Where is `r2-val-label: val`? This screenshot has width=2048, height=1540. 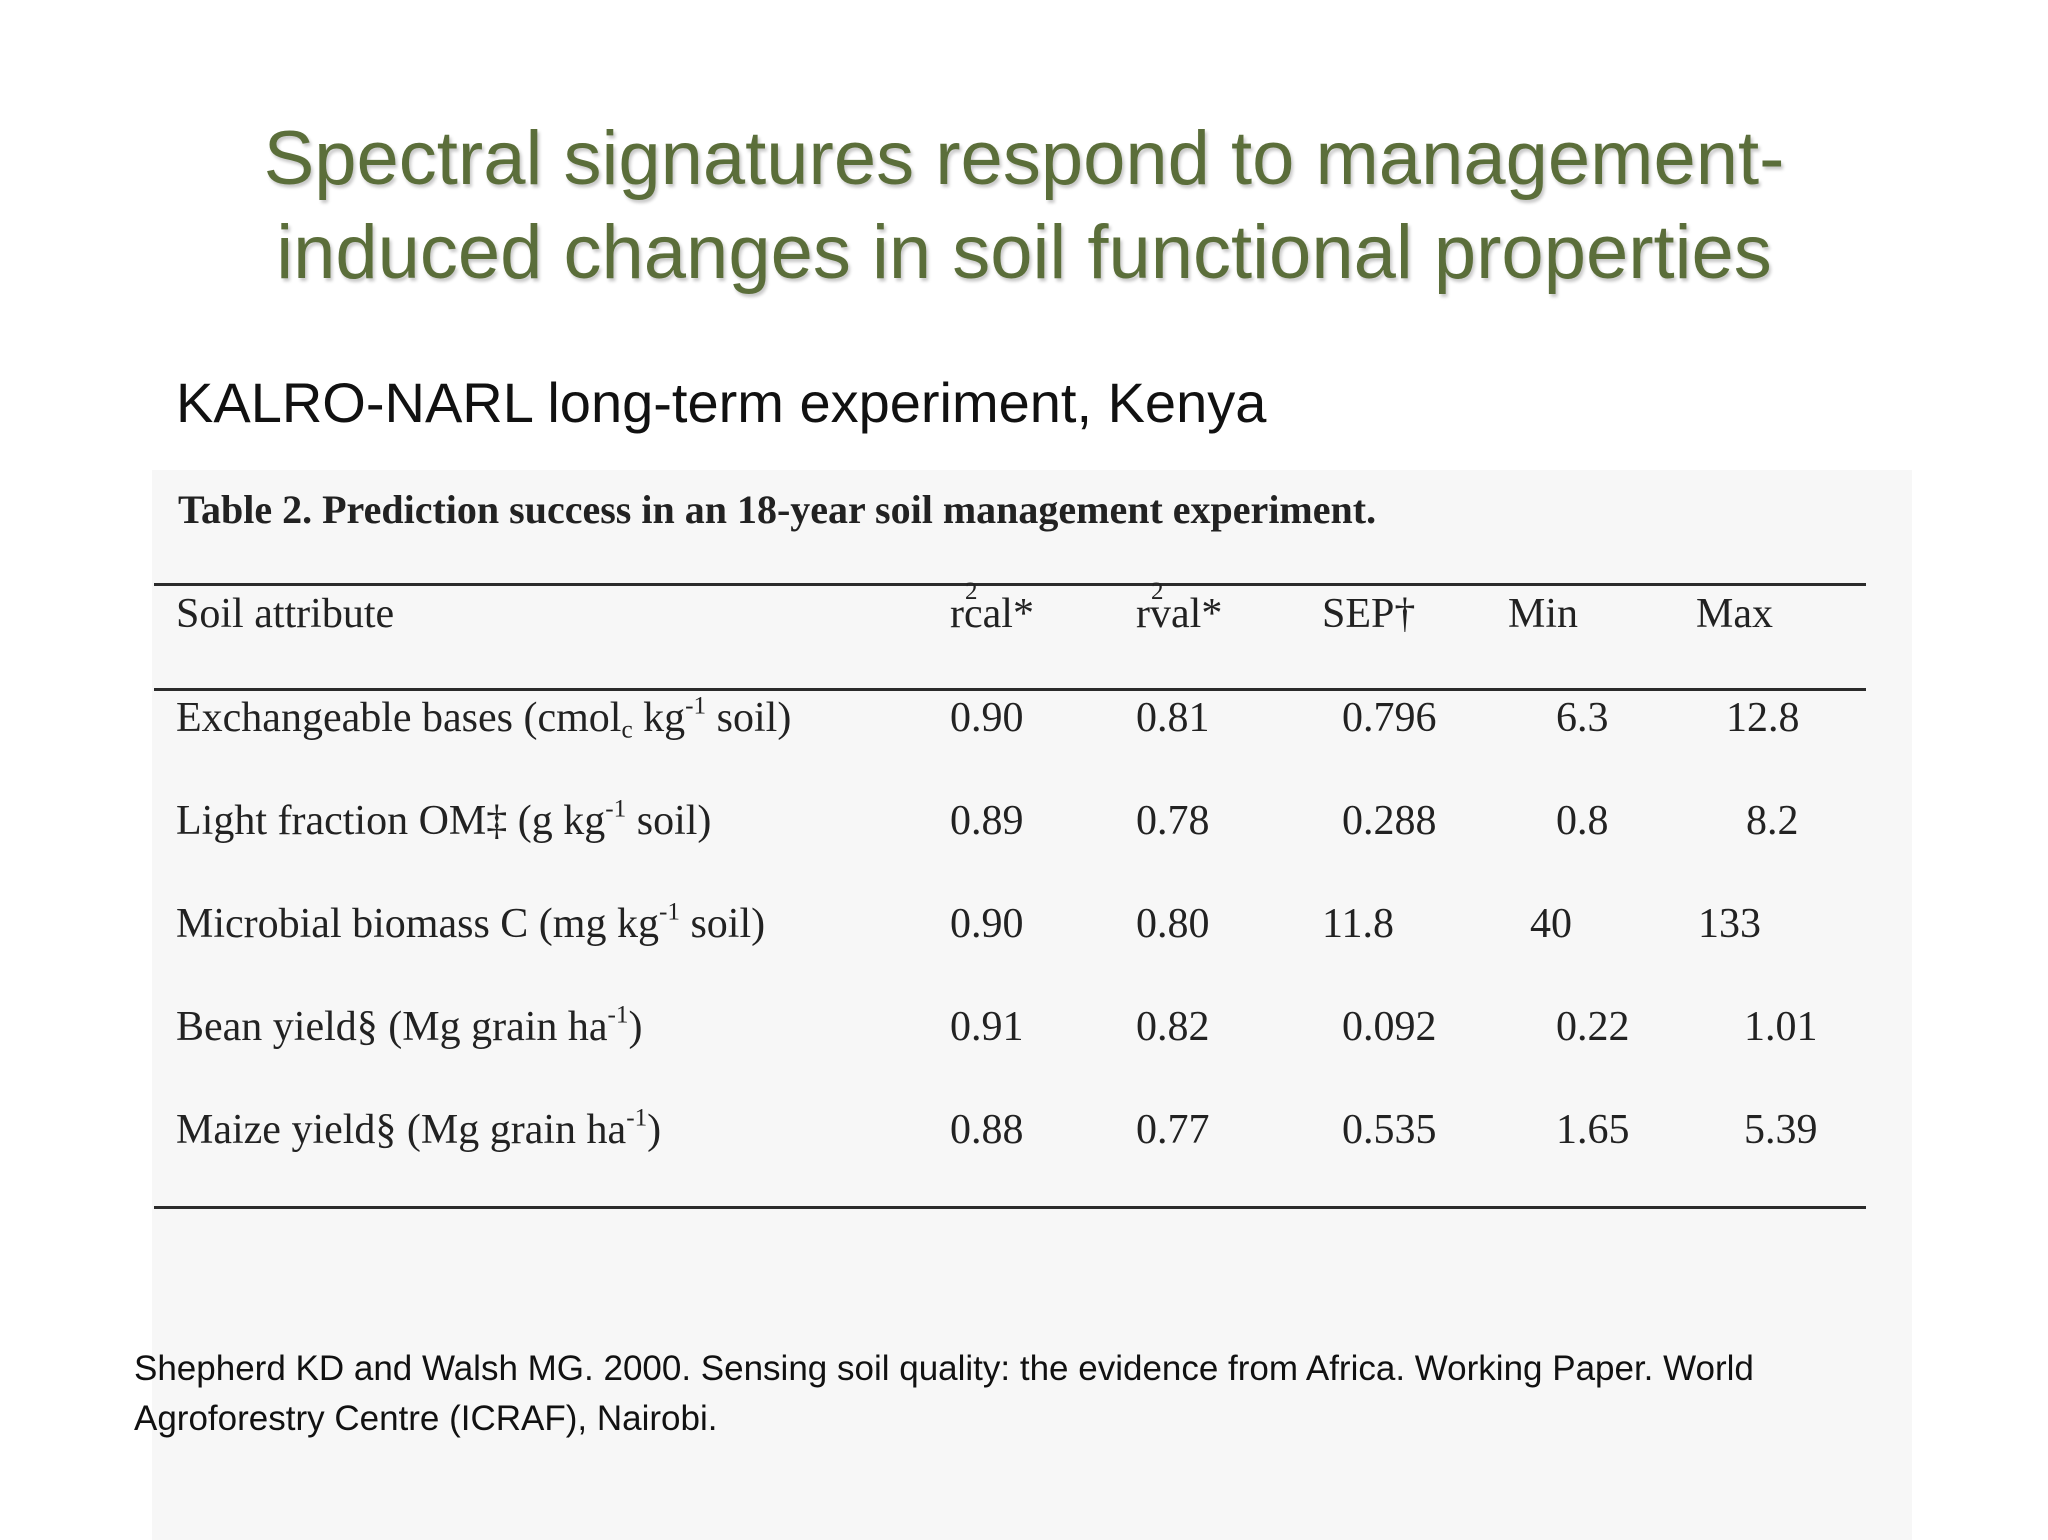
r2-val-label: val is located at coordinates (1176, 614).